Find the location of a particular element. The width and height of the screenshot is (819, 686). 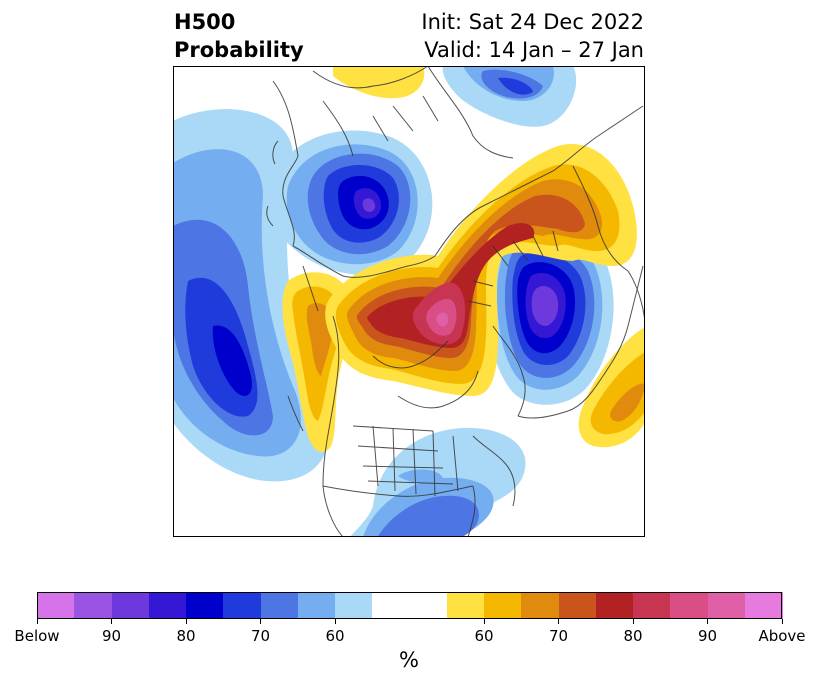

above-anomaly-eastern-atlantic is located at coordinates (611, 387).